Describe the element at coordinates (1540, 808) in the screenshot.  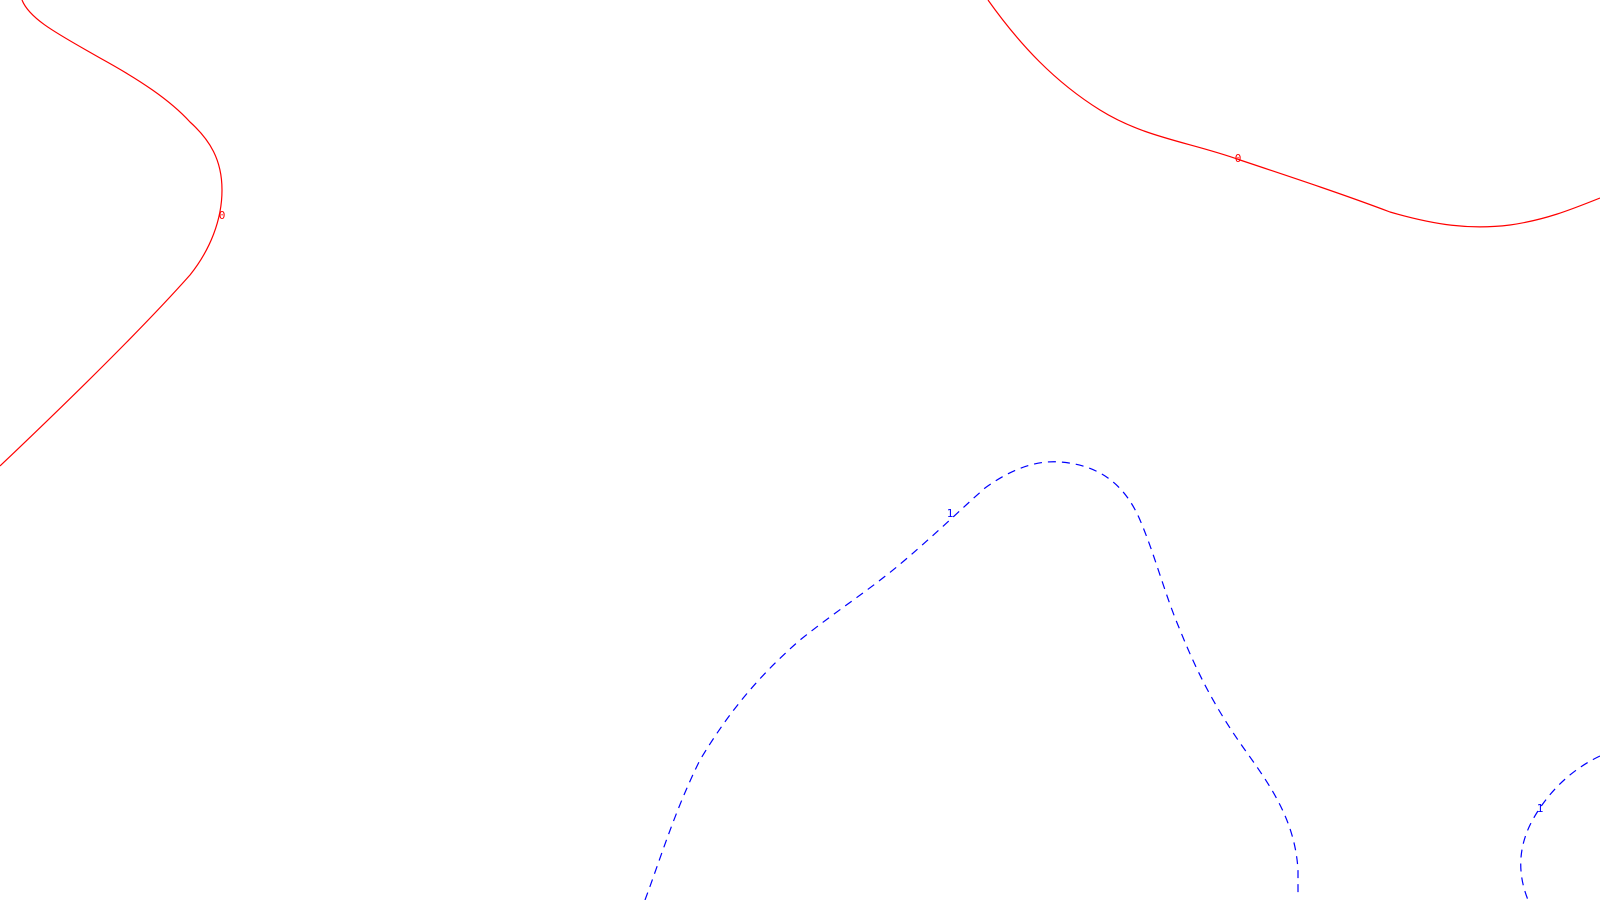
I see `contour-label-level-1-right: 1` at that location.